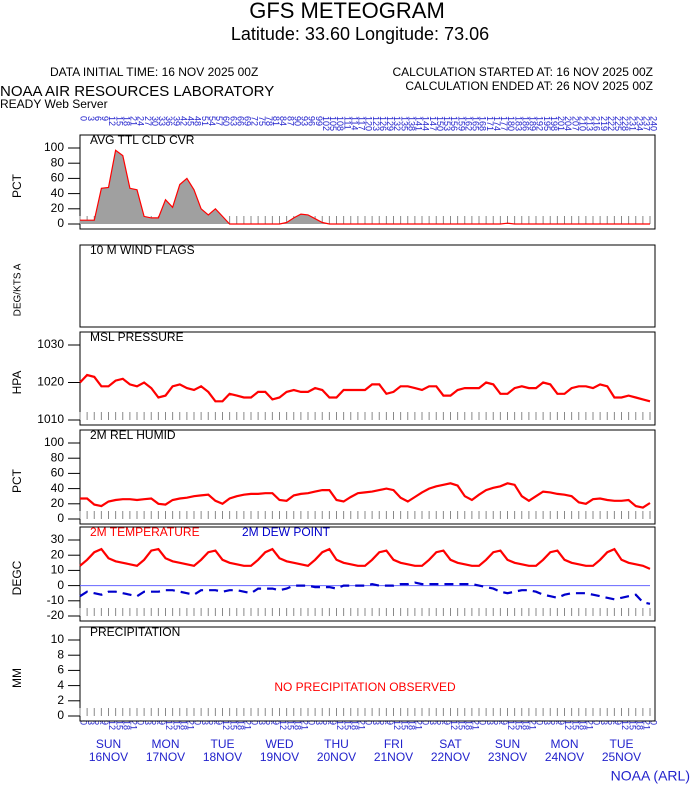  What do you see at coordinates (525, 123) in the screenshot?
I see `forecast-hour: 186` at bounding box center [525, 123].